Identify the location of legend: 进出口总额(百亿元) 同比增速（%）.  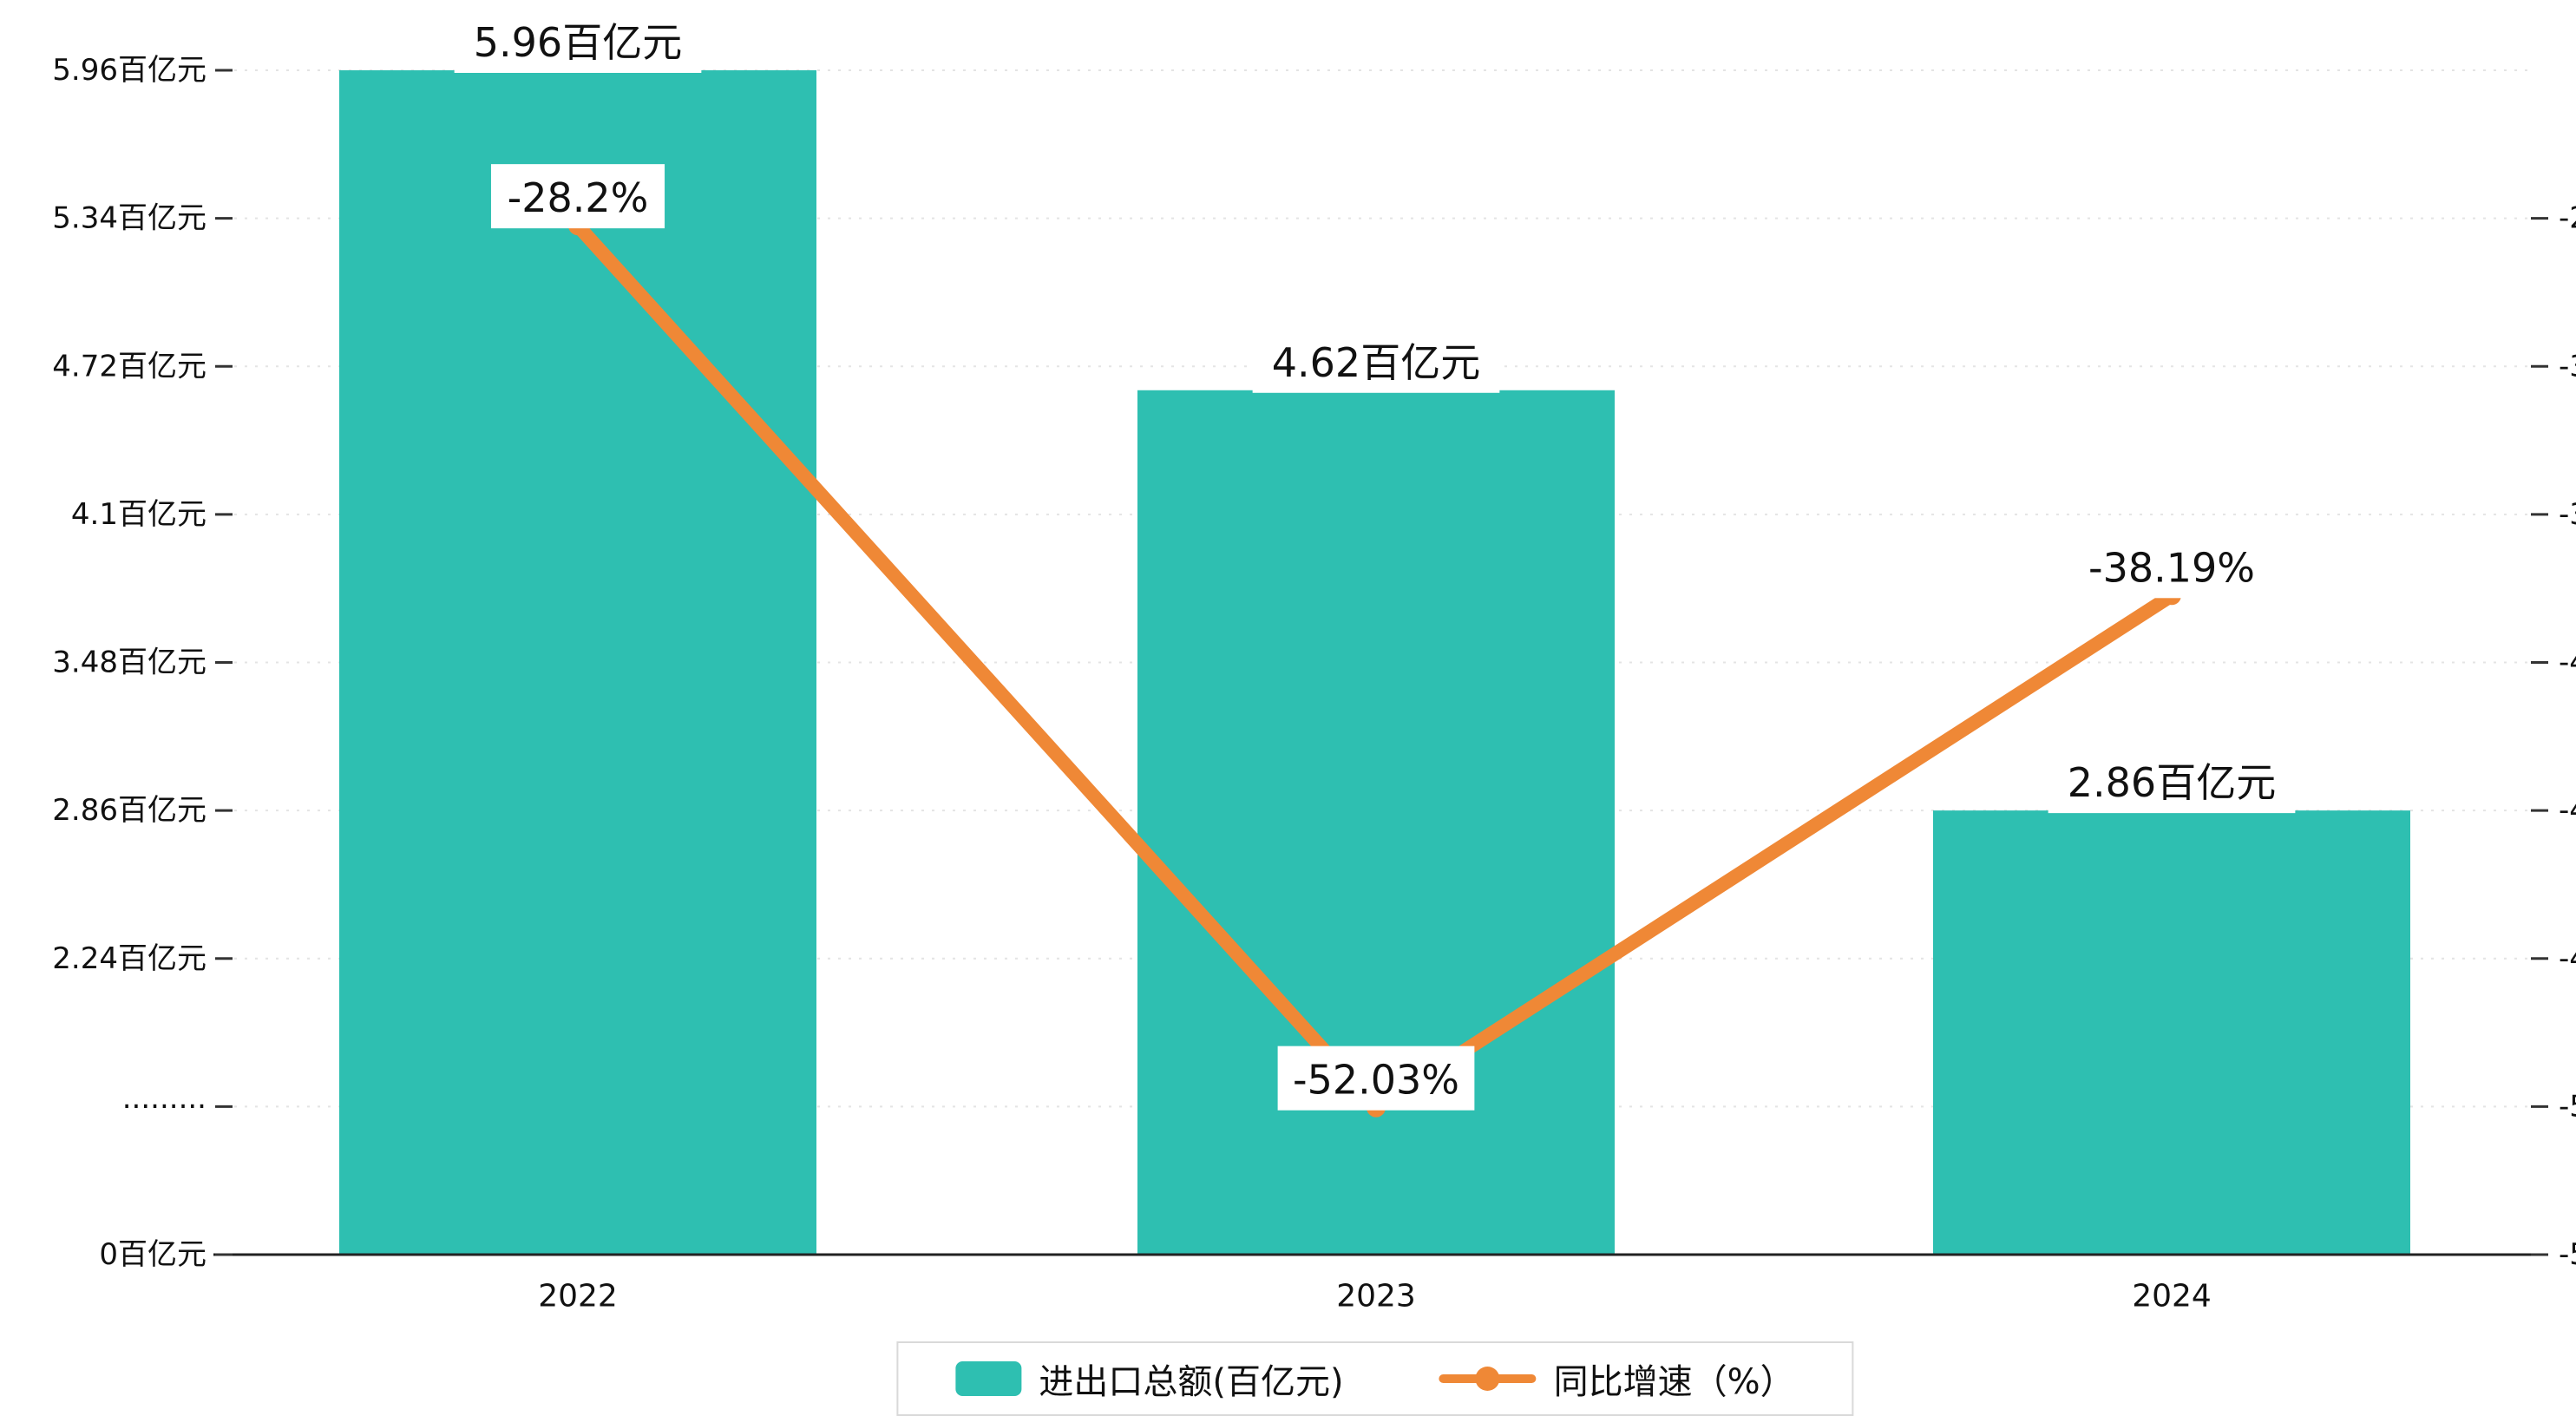
(1375, 1378).